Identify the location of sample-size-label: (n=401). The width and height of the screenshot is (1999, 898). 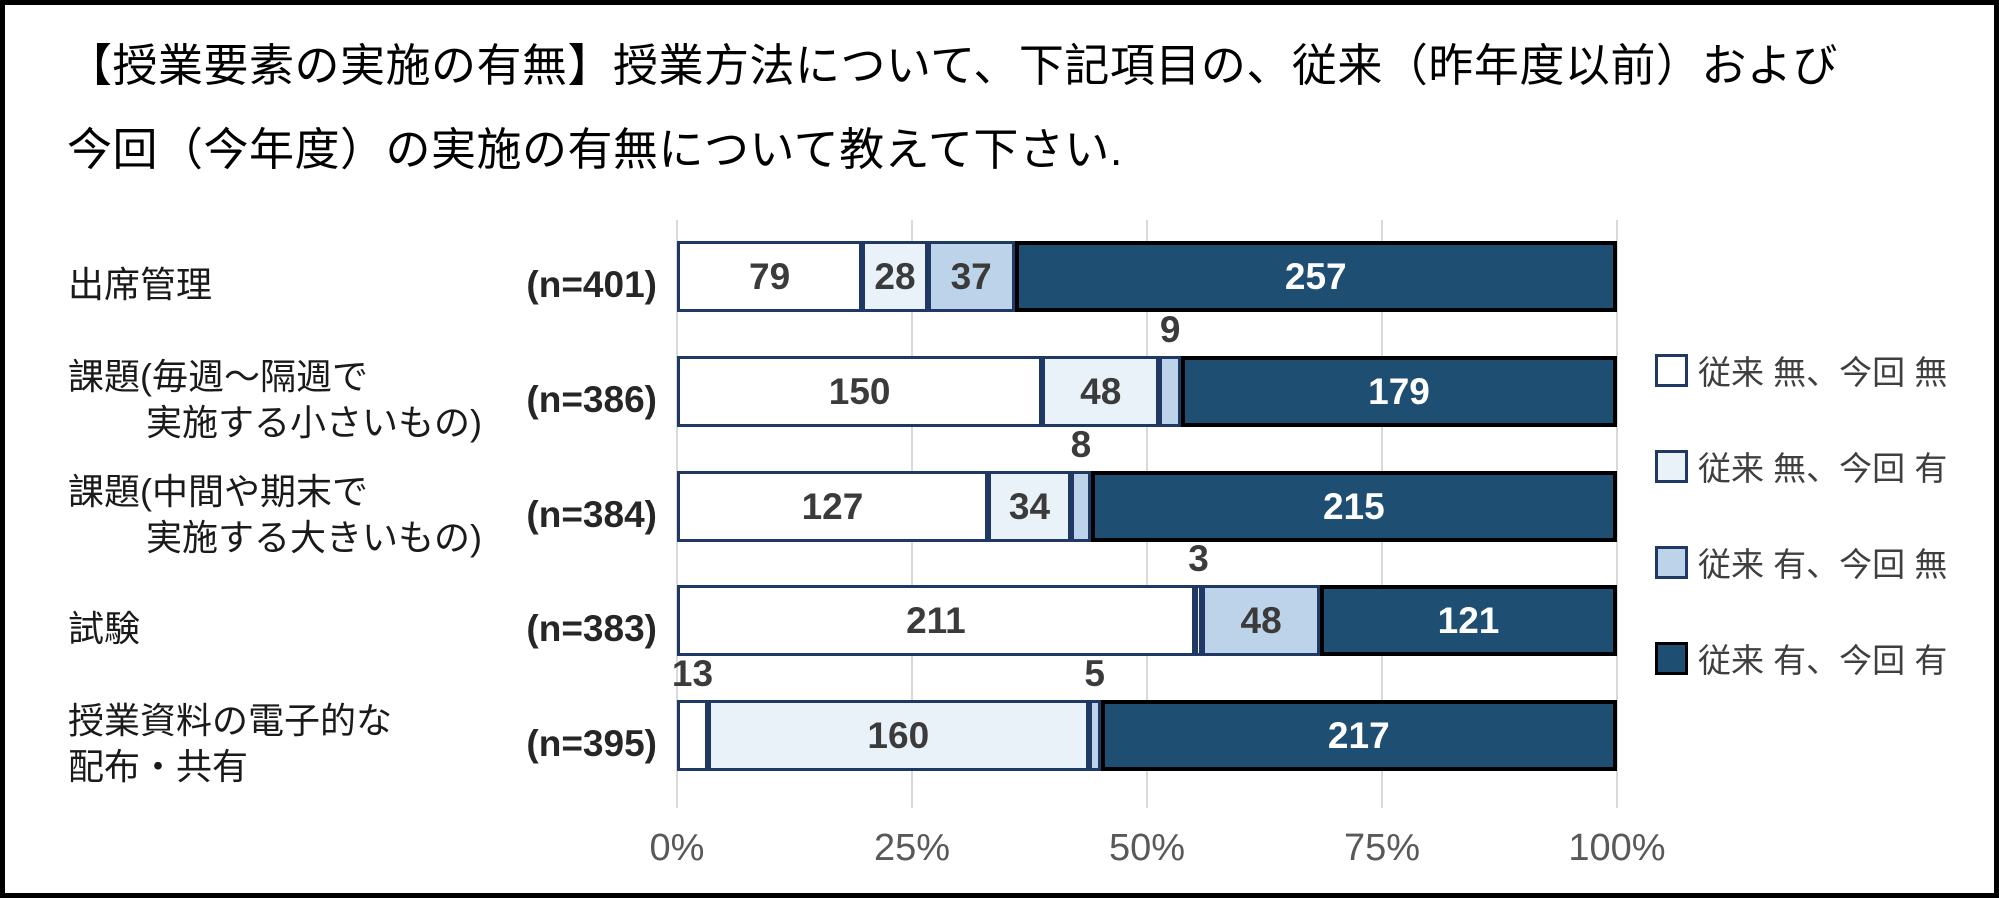
(591, 284).